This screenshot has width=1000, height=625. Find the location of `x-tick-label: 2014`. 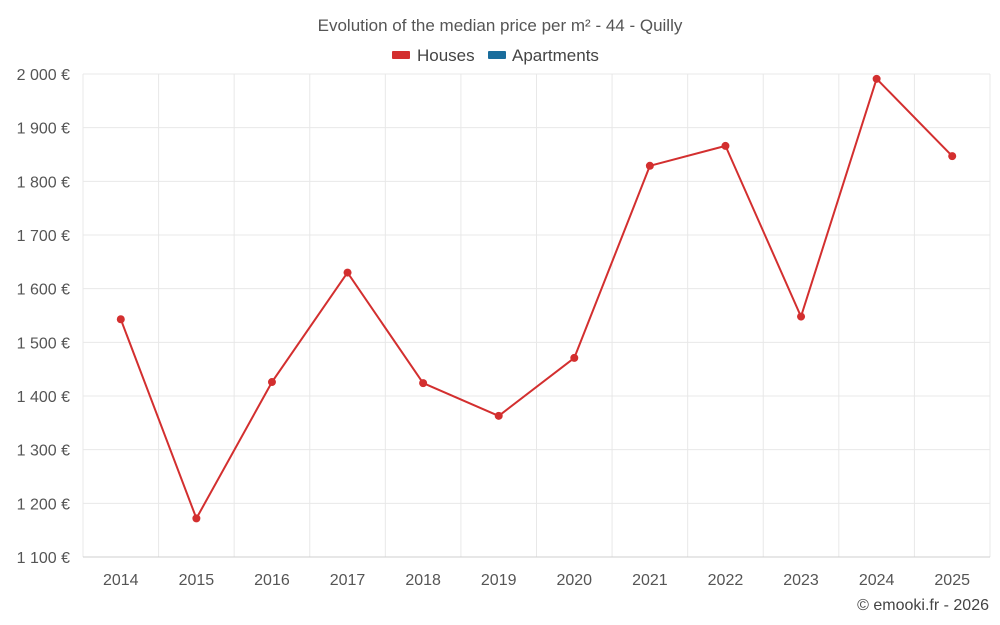

x-tick-label: 2014 is located at coordinates (121, 580).